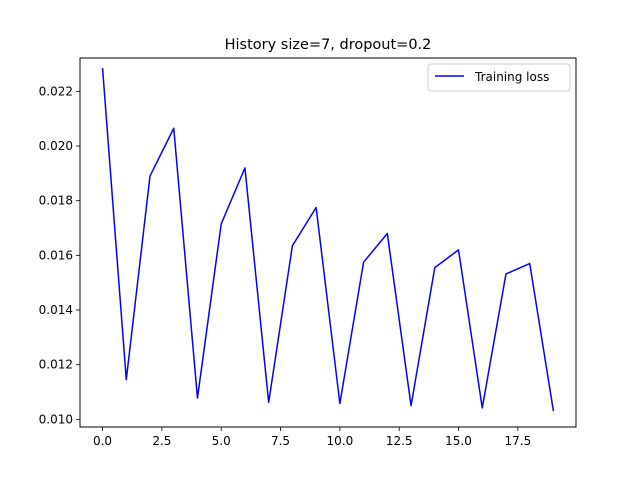 This screenshot has width=640, height=480. I want to click on x-tick-label: 5.0, so click(221, 441).